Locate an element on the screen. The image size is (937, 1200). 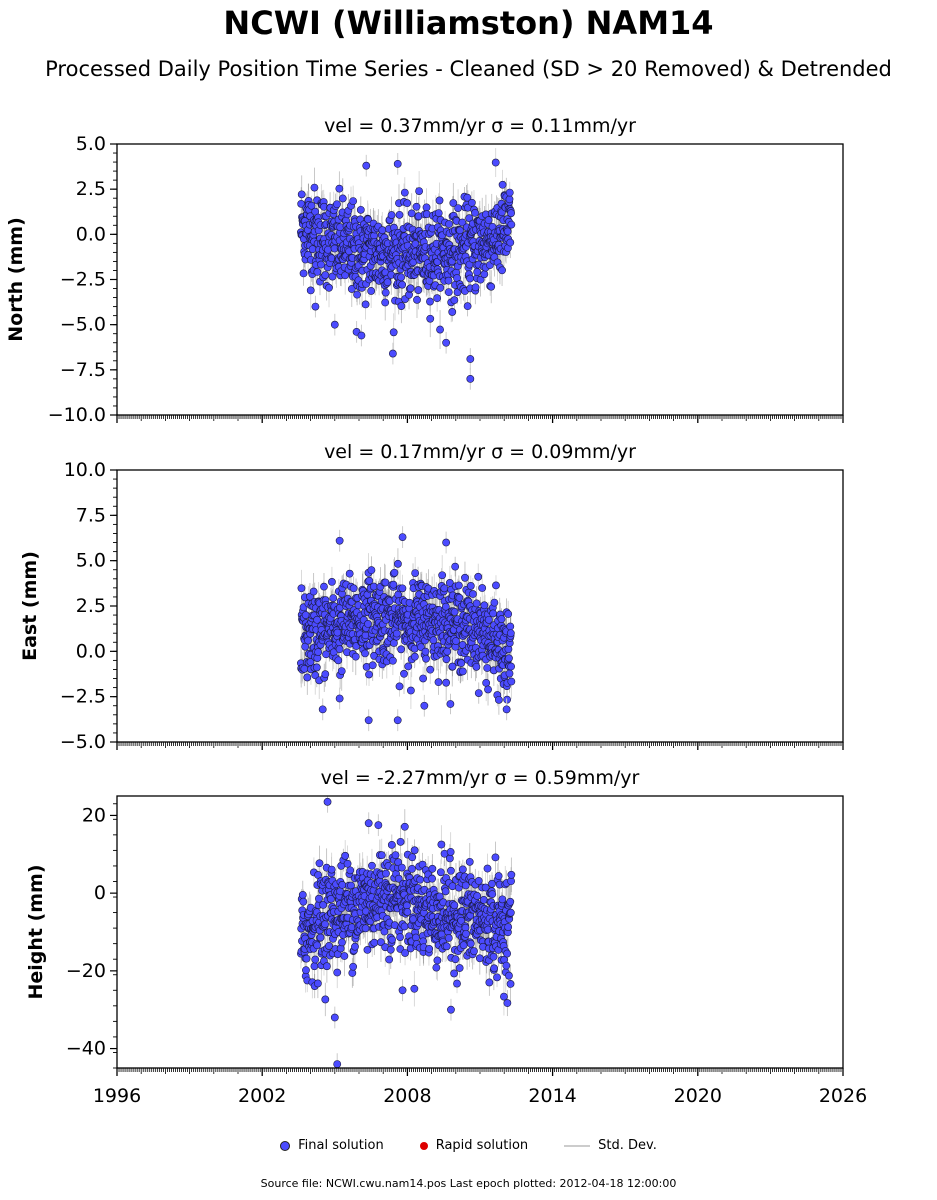
y-tick-label: −10.0 is located at coordinates (77, 415).